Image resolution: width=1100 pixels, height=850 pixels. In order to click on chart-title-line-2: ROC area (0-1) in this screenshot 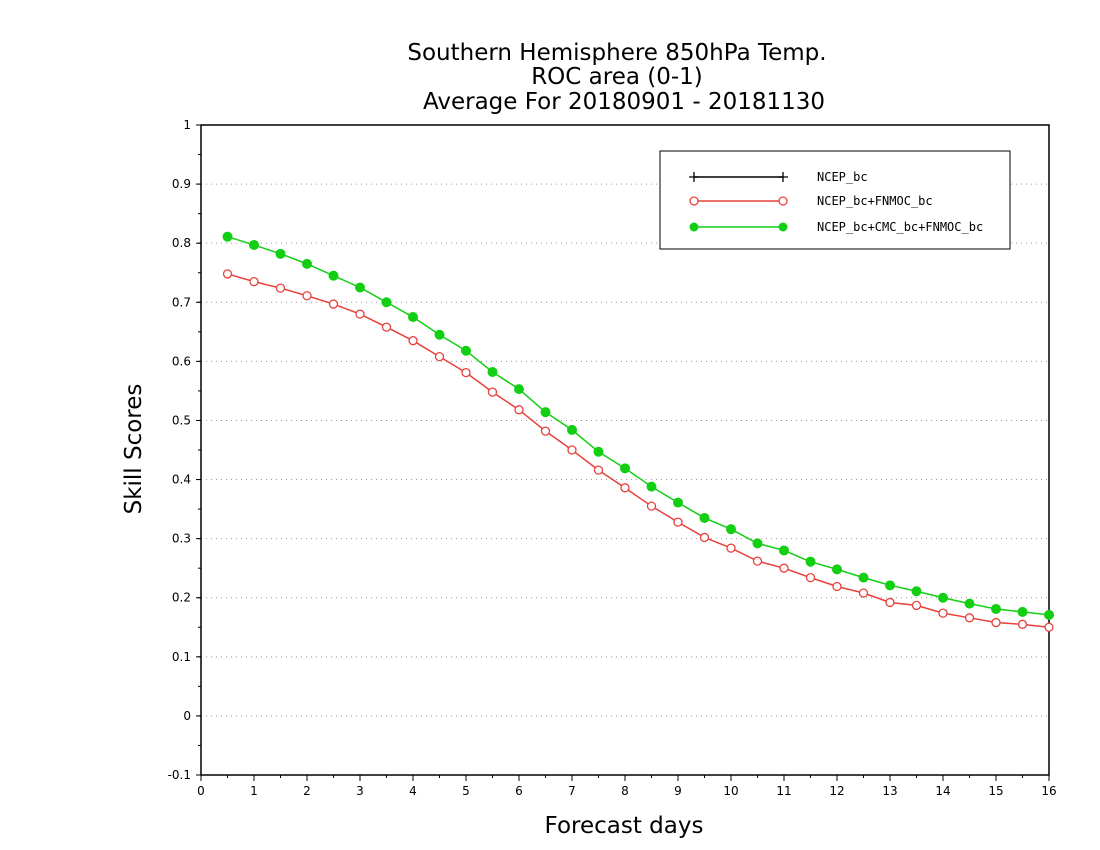, I will do `click(617, 77)`.